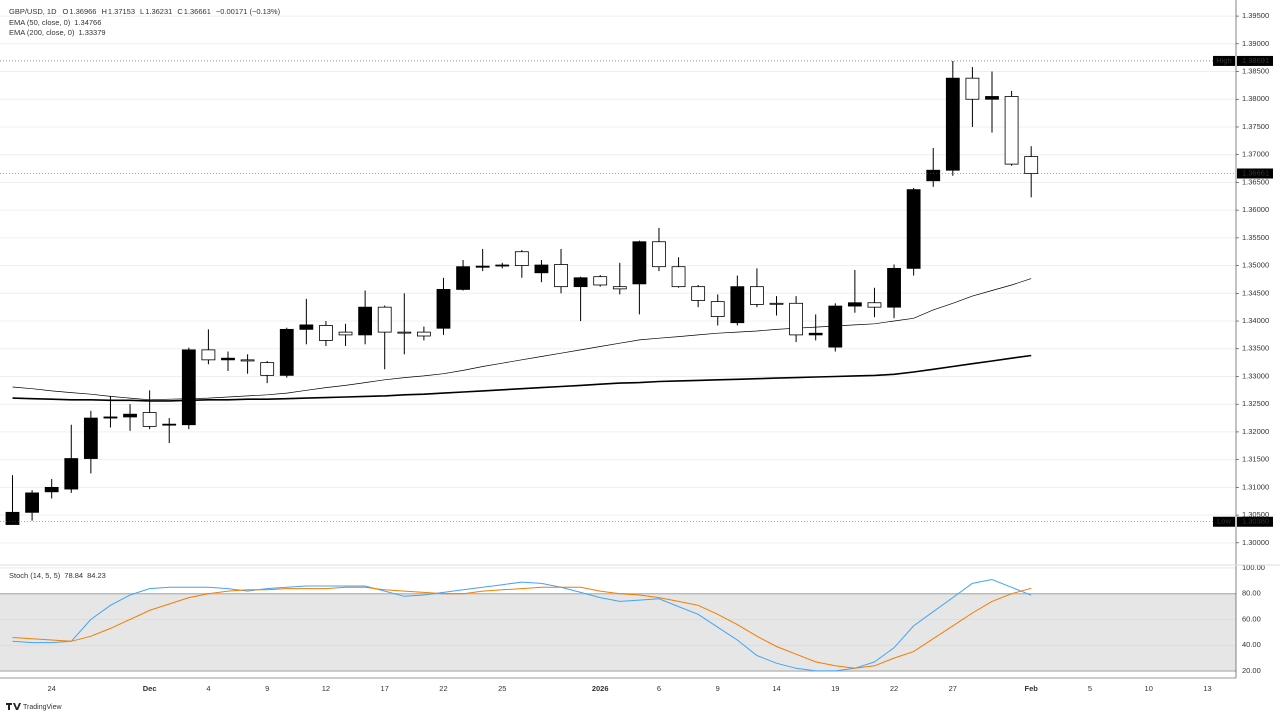  What do you see at coordinates (1255, 43) in the screenshot?
I see `y-tick-label: 1.39000` at bounding box center [1255, 43].